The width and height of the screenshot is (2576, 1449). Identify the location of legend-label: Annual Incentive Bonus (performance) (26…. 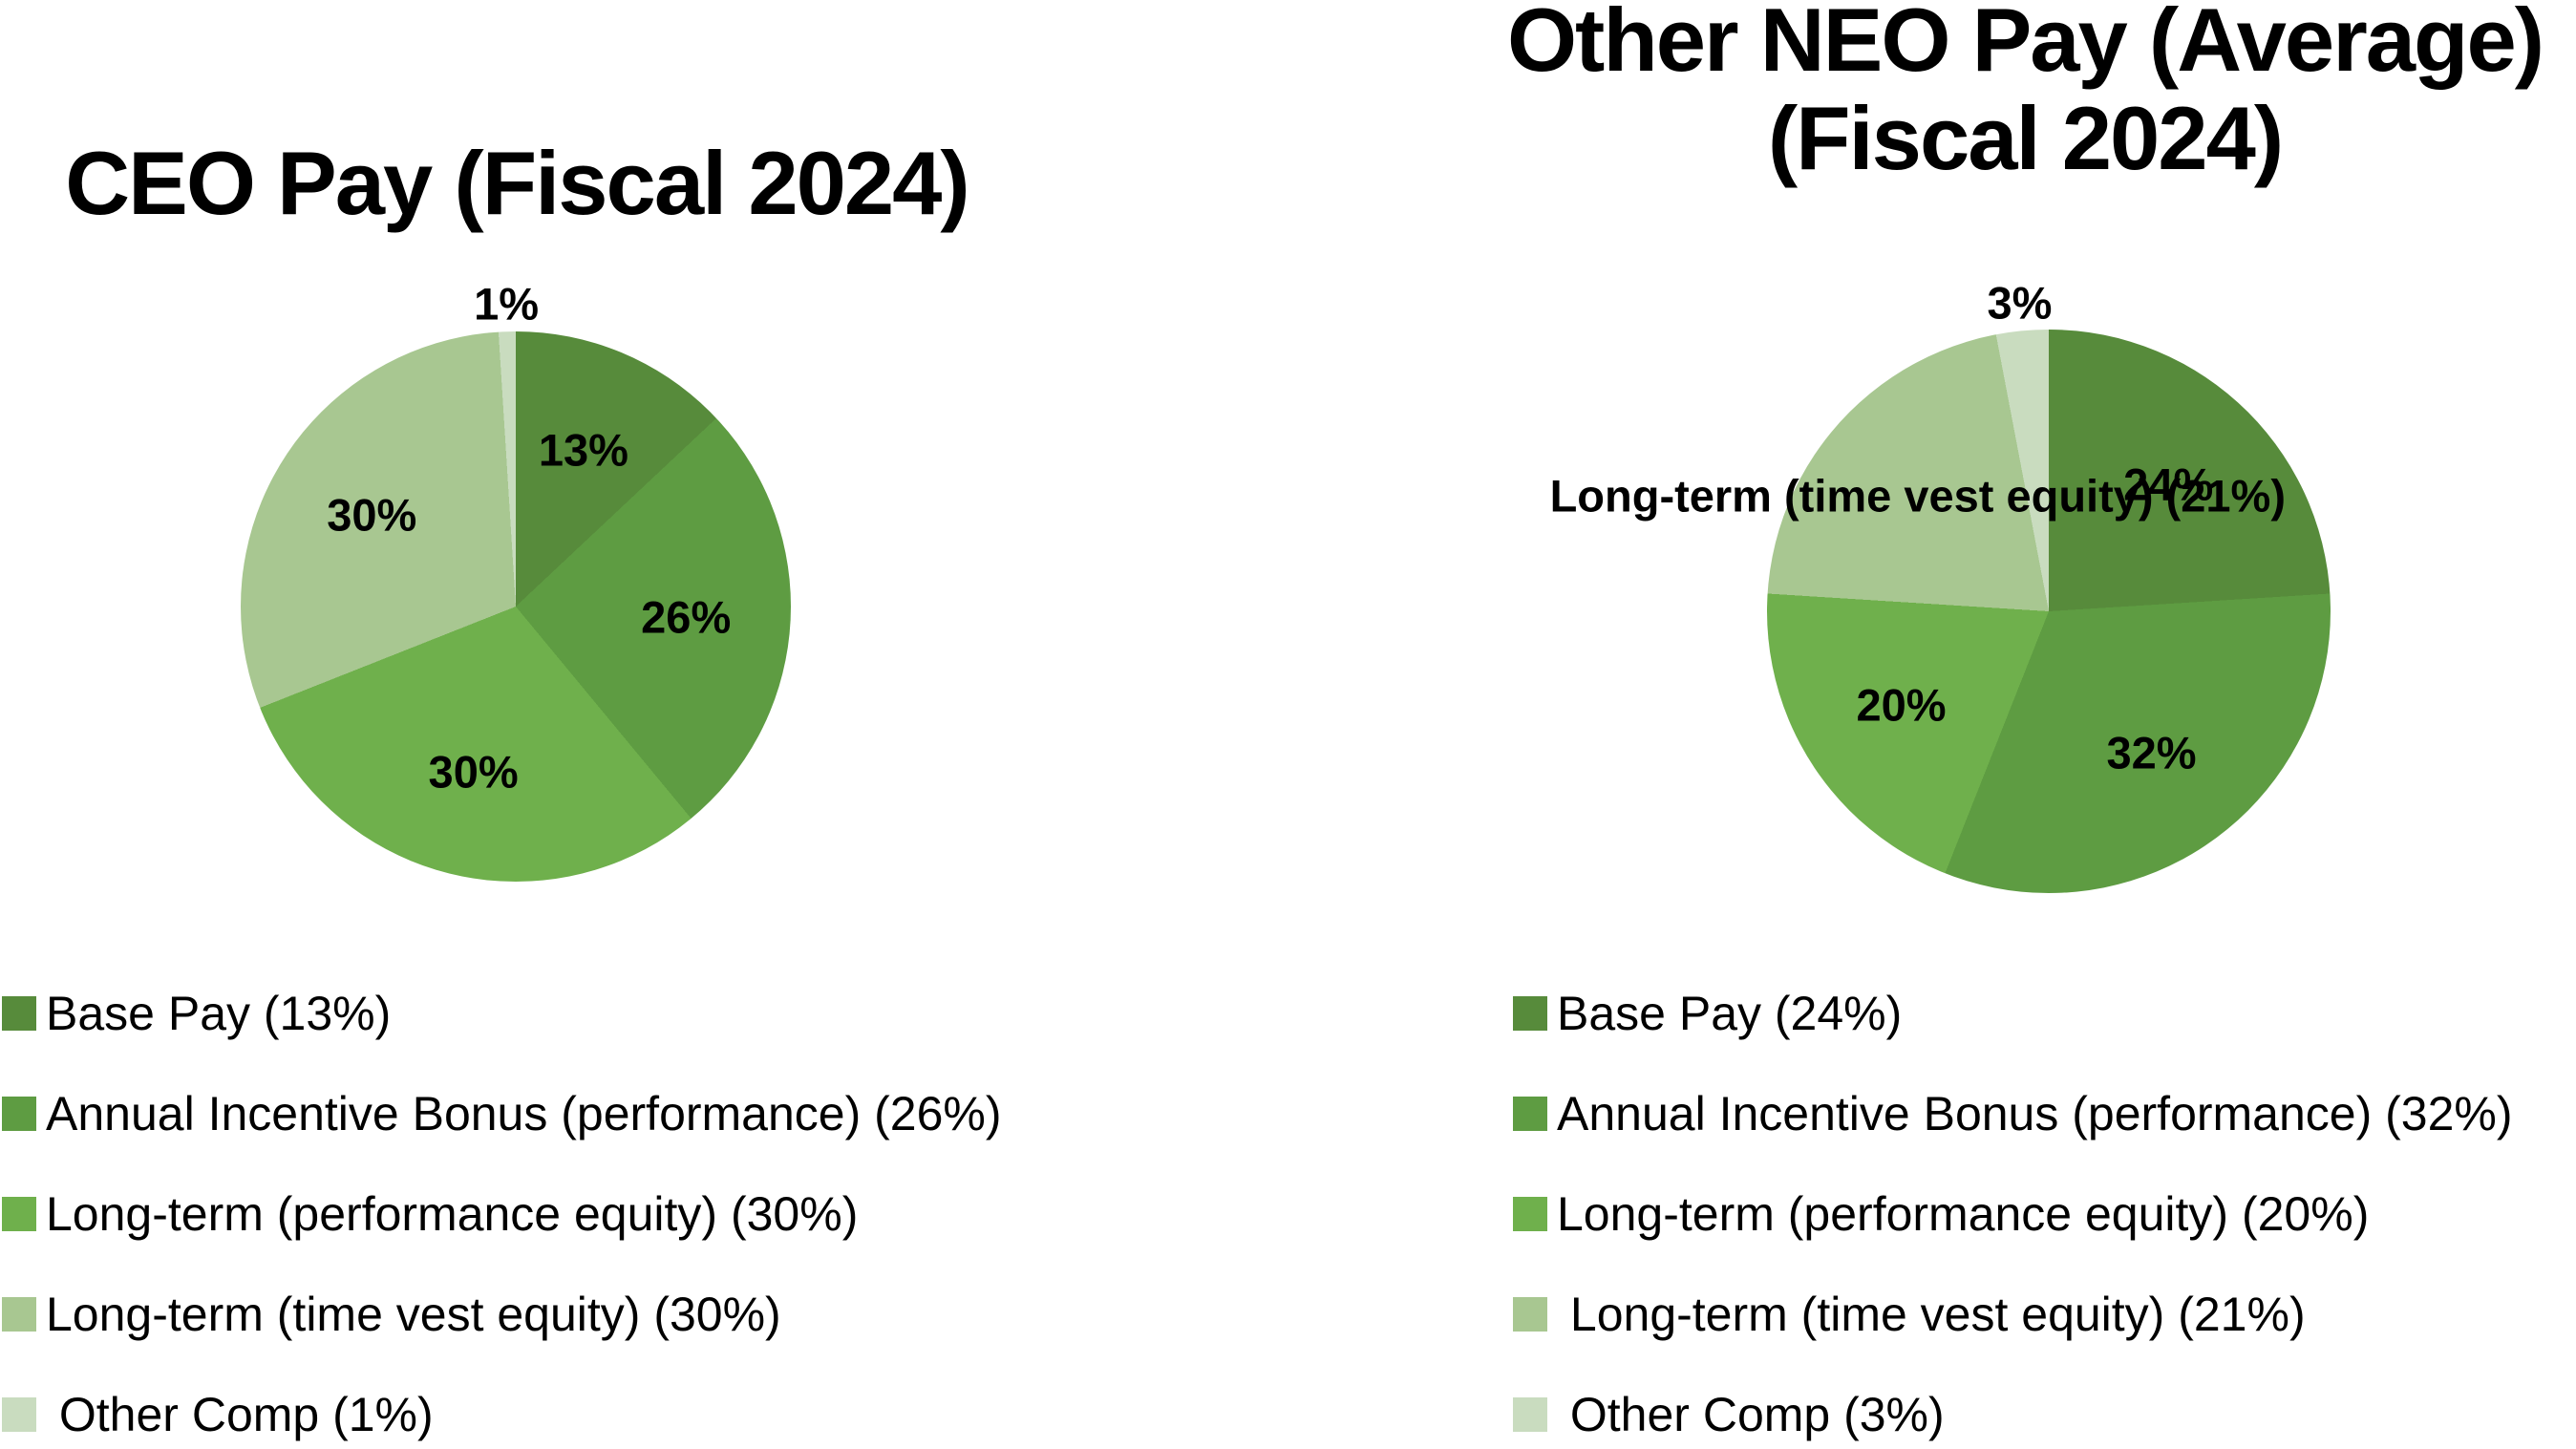
(524, 1113).